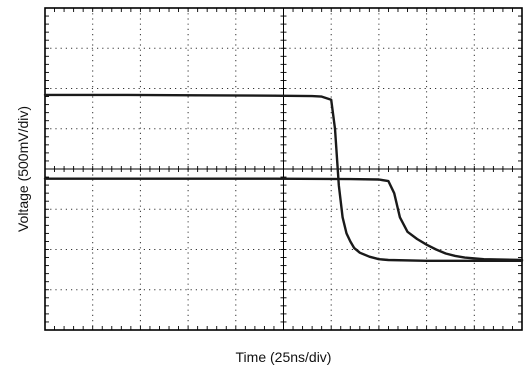 The width and height of the screenshot is (524, 371). What do you see at coordinates (23, 169) in the screenshot?
I see `y-axis-label: Voltage (500mV/div)` at bounding box center [23, 169].